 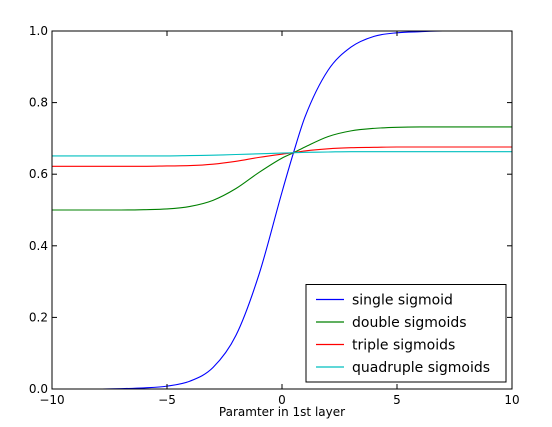 I want to click on y-tick-label: 0.0, so click(x=38, y=389).